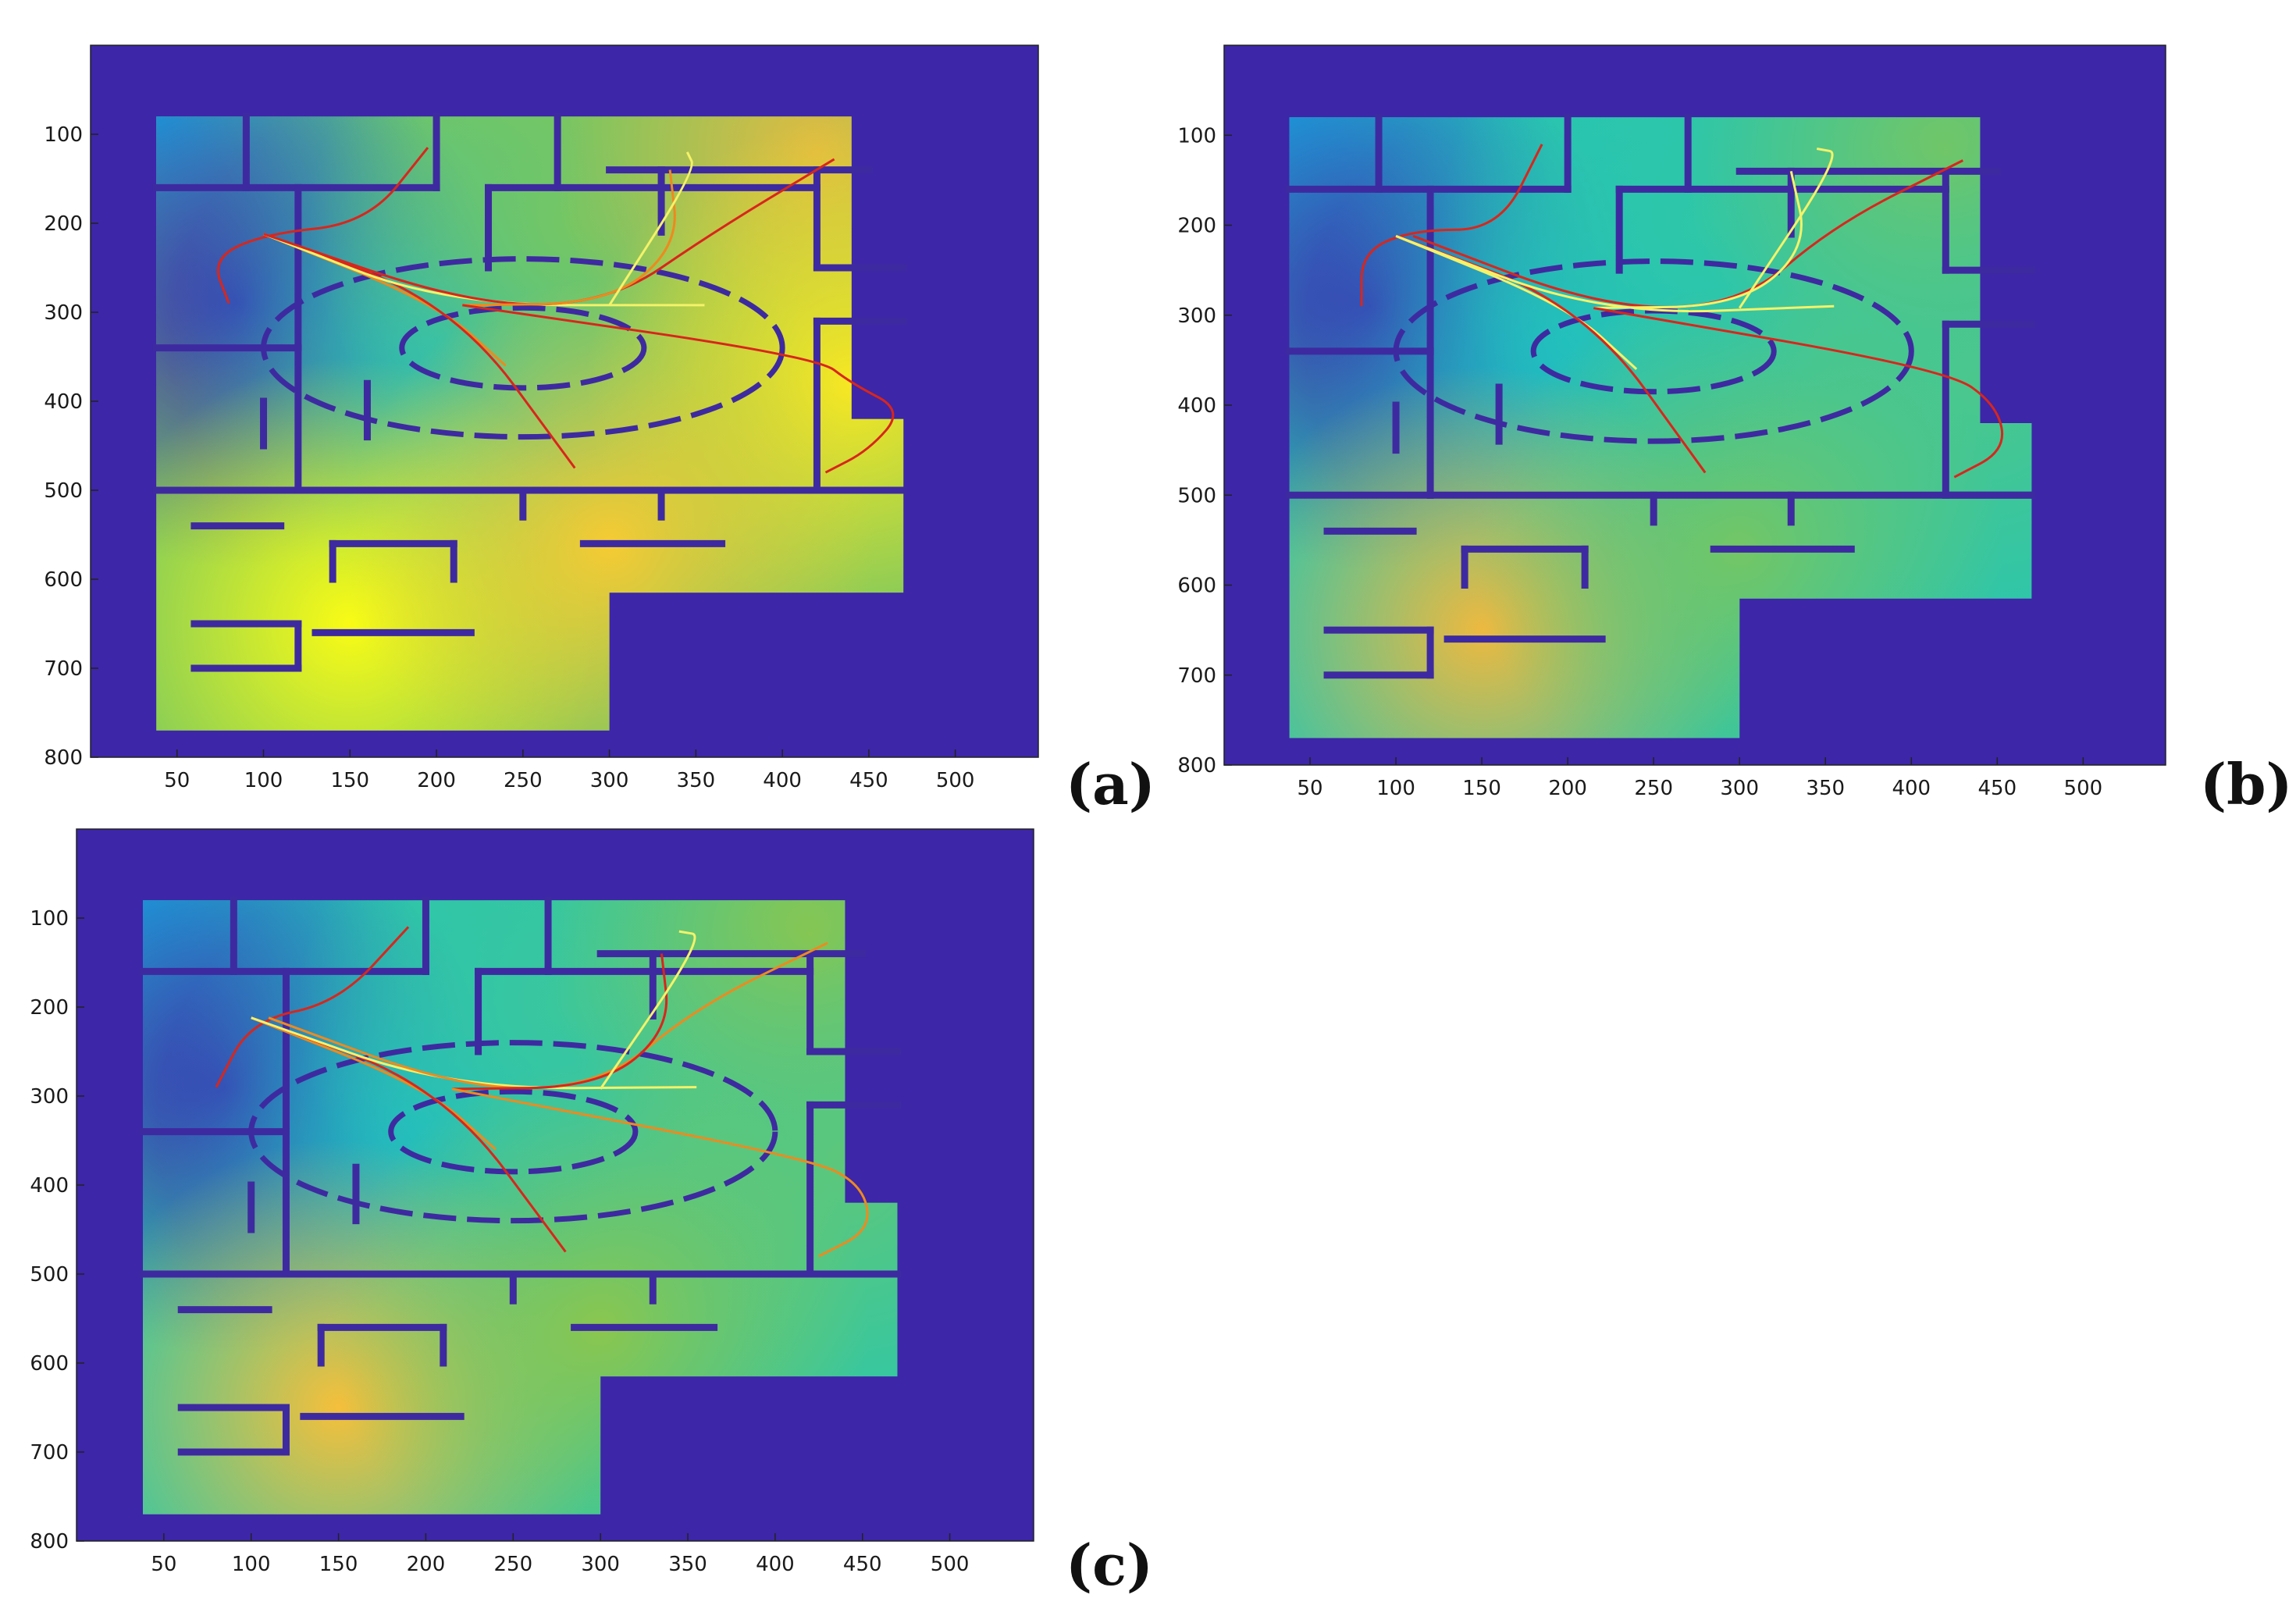 Image resolution: width=2296 pixels, height=1623 pixels. What do you see at coordinates (1110, 784) in the screenshot?
I see `panel-label-a: (a)` at bounding box center [1110, 784].